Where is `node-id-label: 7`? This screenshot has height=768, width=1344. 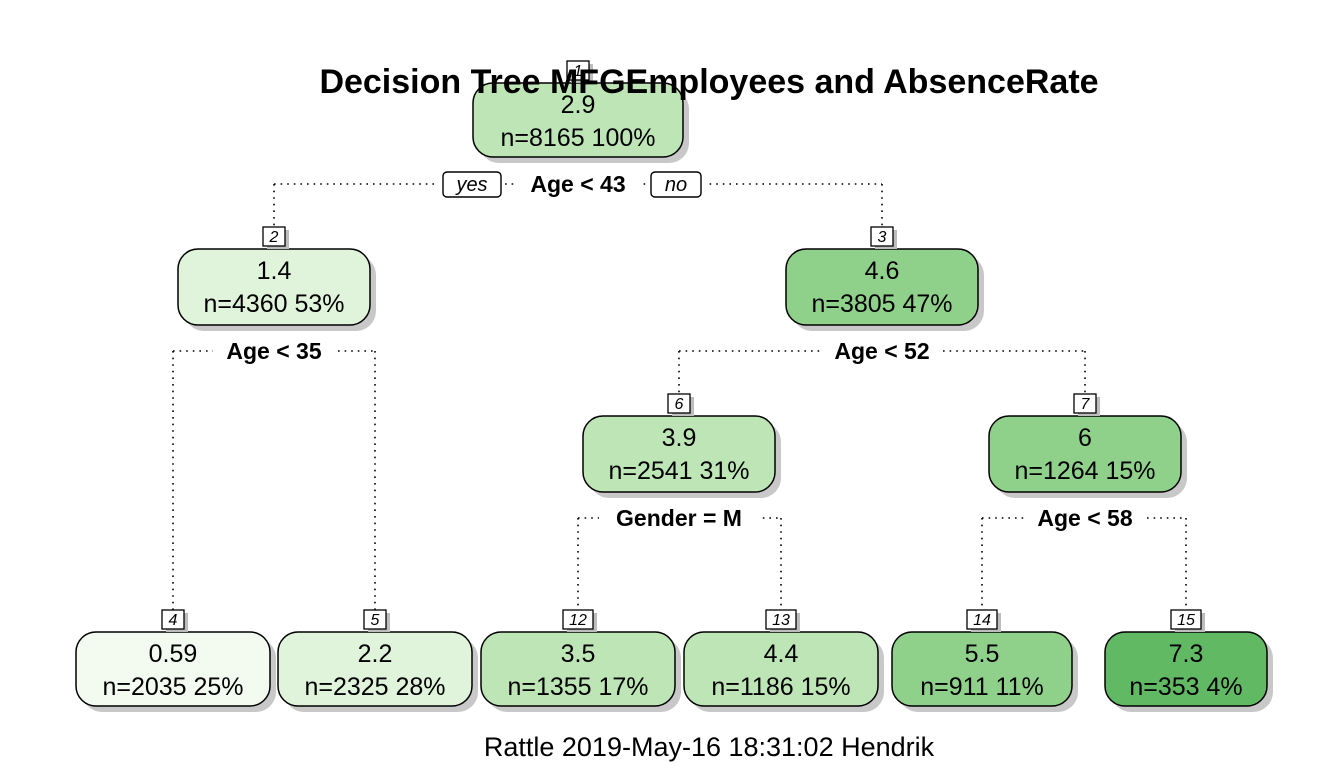
node-id-label: 7 is located at coordinates (1086, 404).